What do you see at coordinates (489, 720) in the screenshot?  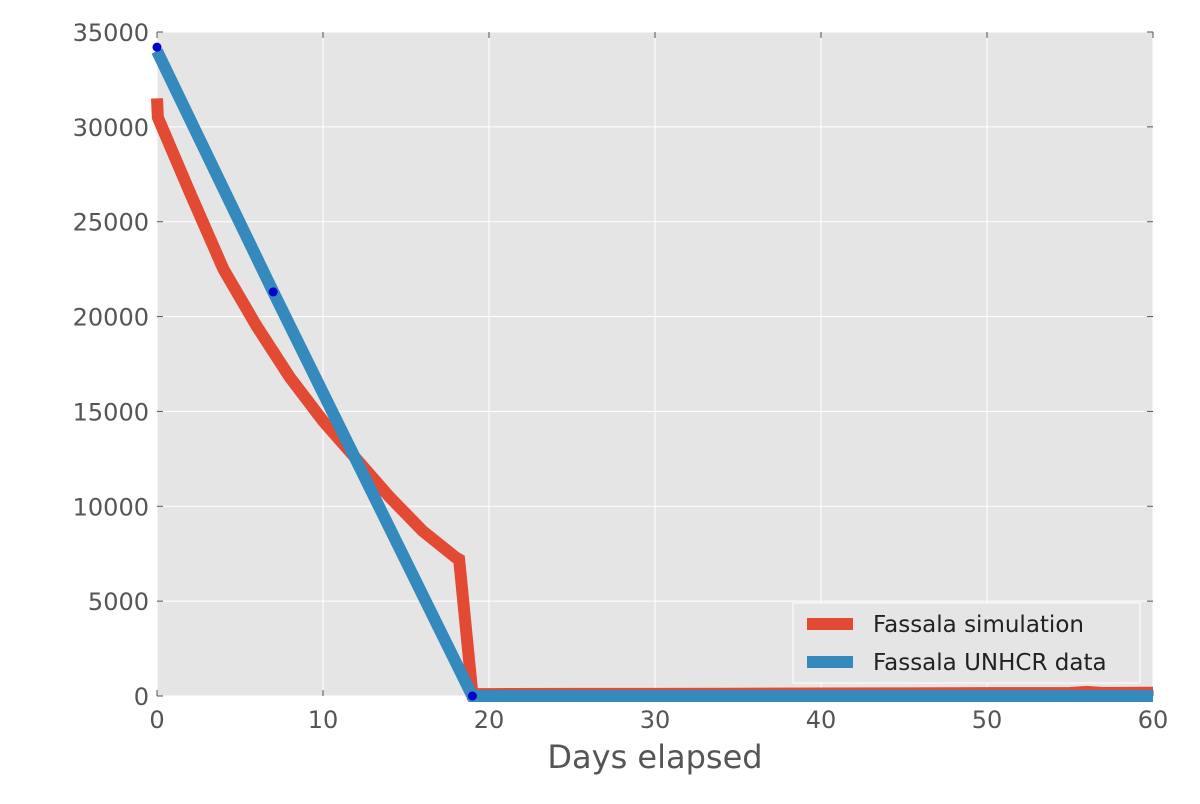 I see `x-tick-label: 20` at bounding box center [489, 720].